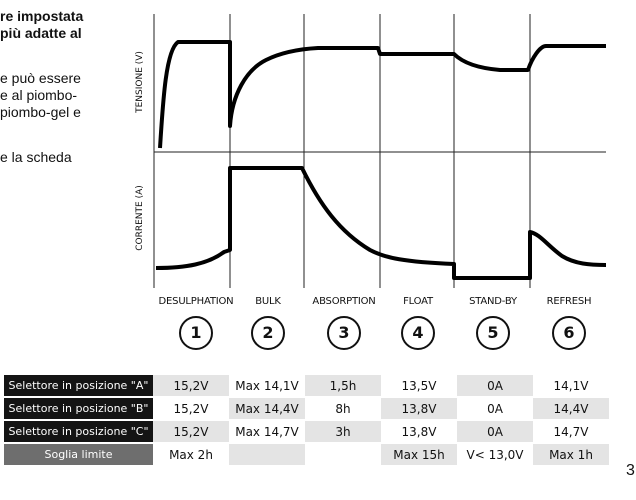 This screenshot has height=500, width=636. I want to click on stage-label-stand-by: STAND-BY, so click(493, 301).